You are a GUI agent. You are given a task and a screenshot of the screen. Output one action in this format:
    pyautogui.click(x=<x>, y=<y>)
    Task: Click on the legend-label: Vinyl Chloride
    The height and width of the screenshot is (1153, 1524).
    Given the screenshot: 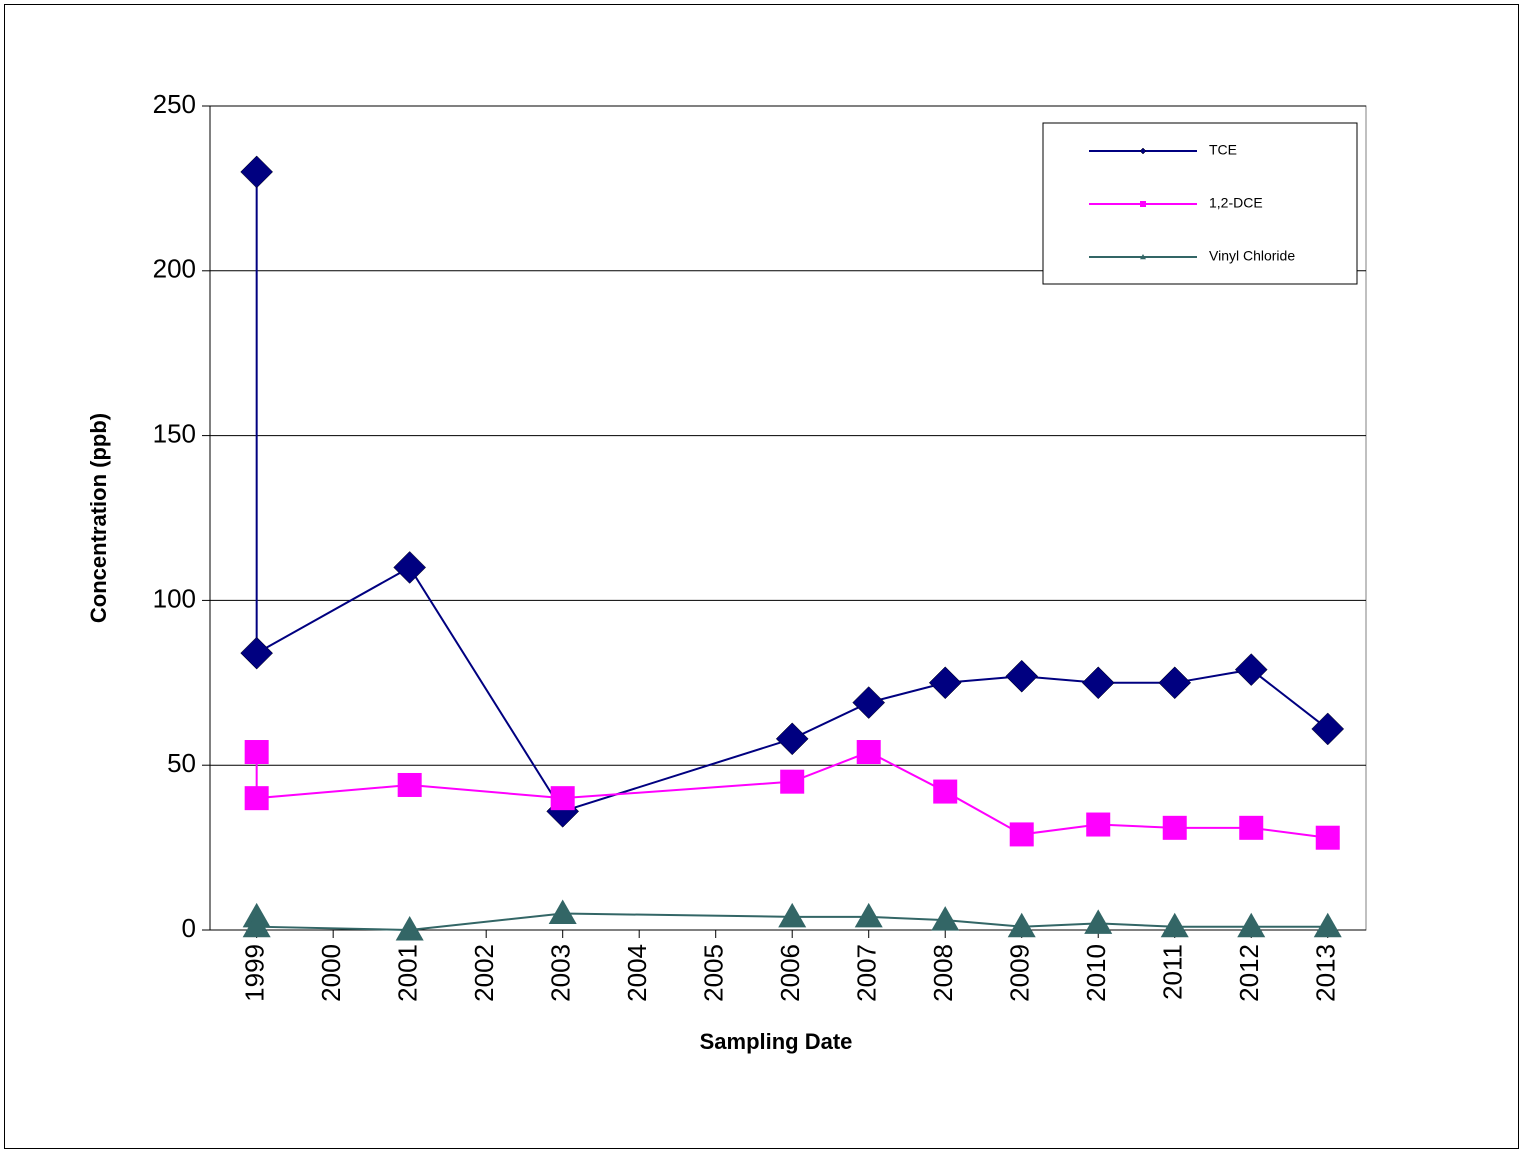 What is the action you would take?
    pyautogui.click(x=1252, y=256)
    